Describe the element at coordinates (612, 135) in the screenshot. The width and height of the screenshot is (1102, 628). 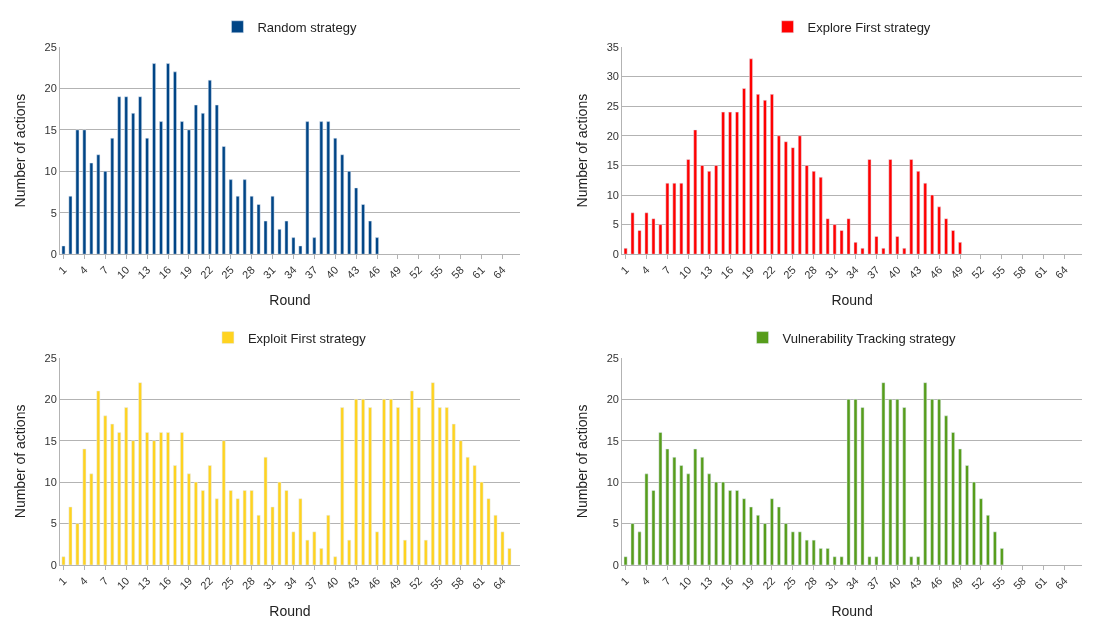
I see `y-tick-label: 20` at that location.